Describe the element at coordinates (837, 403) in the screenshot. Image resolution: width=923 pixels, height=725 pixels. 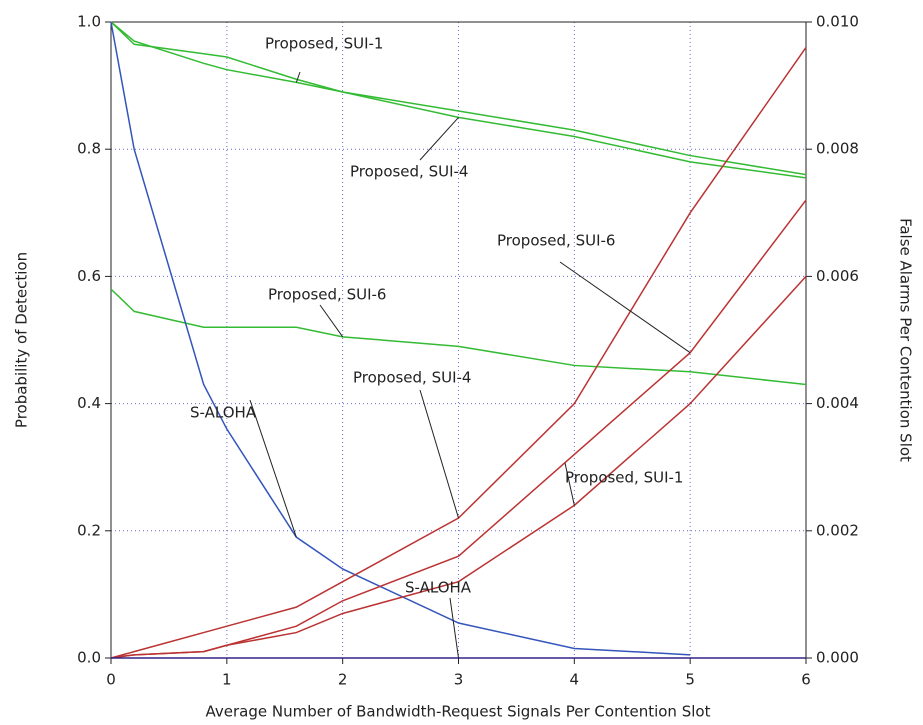
I see `y2-tick-label: 0.004` at that location.